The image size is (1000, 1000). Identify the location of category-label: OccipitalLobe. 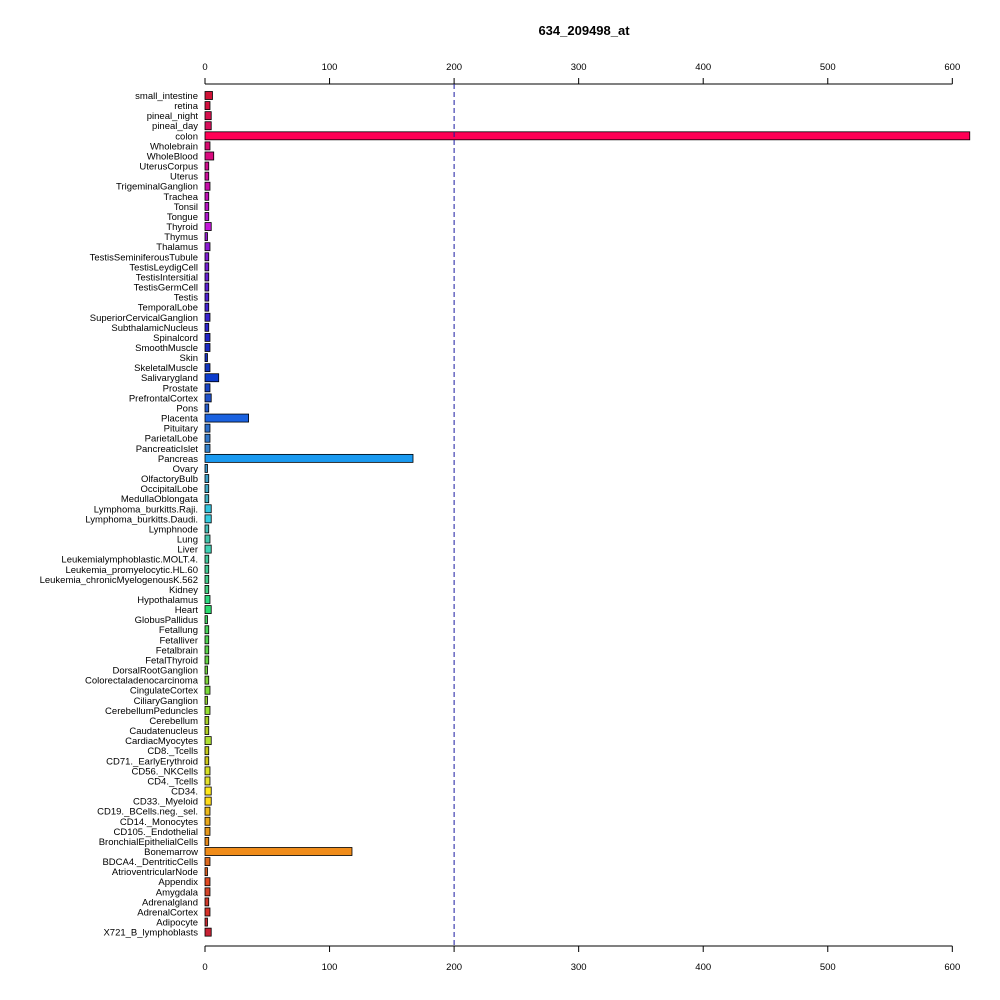
(169, 489).